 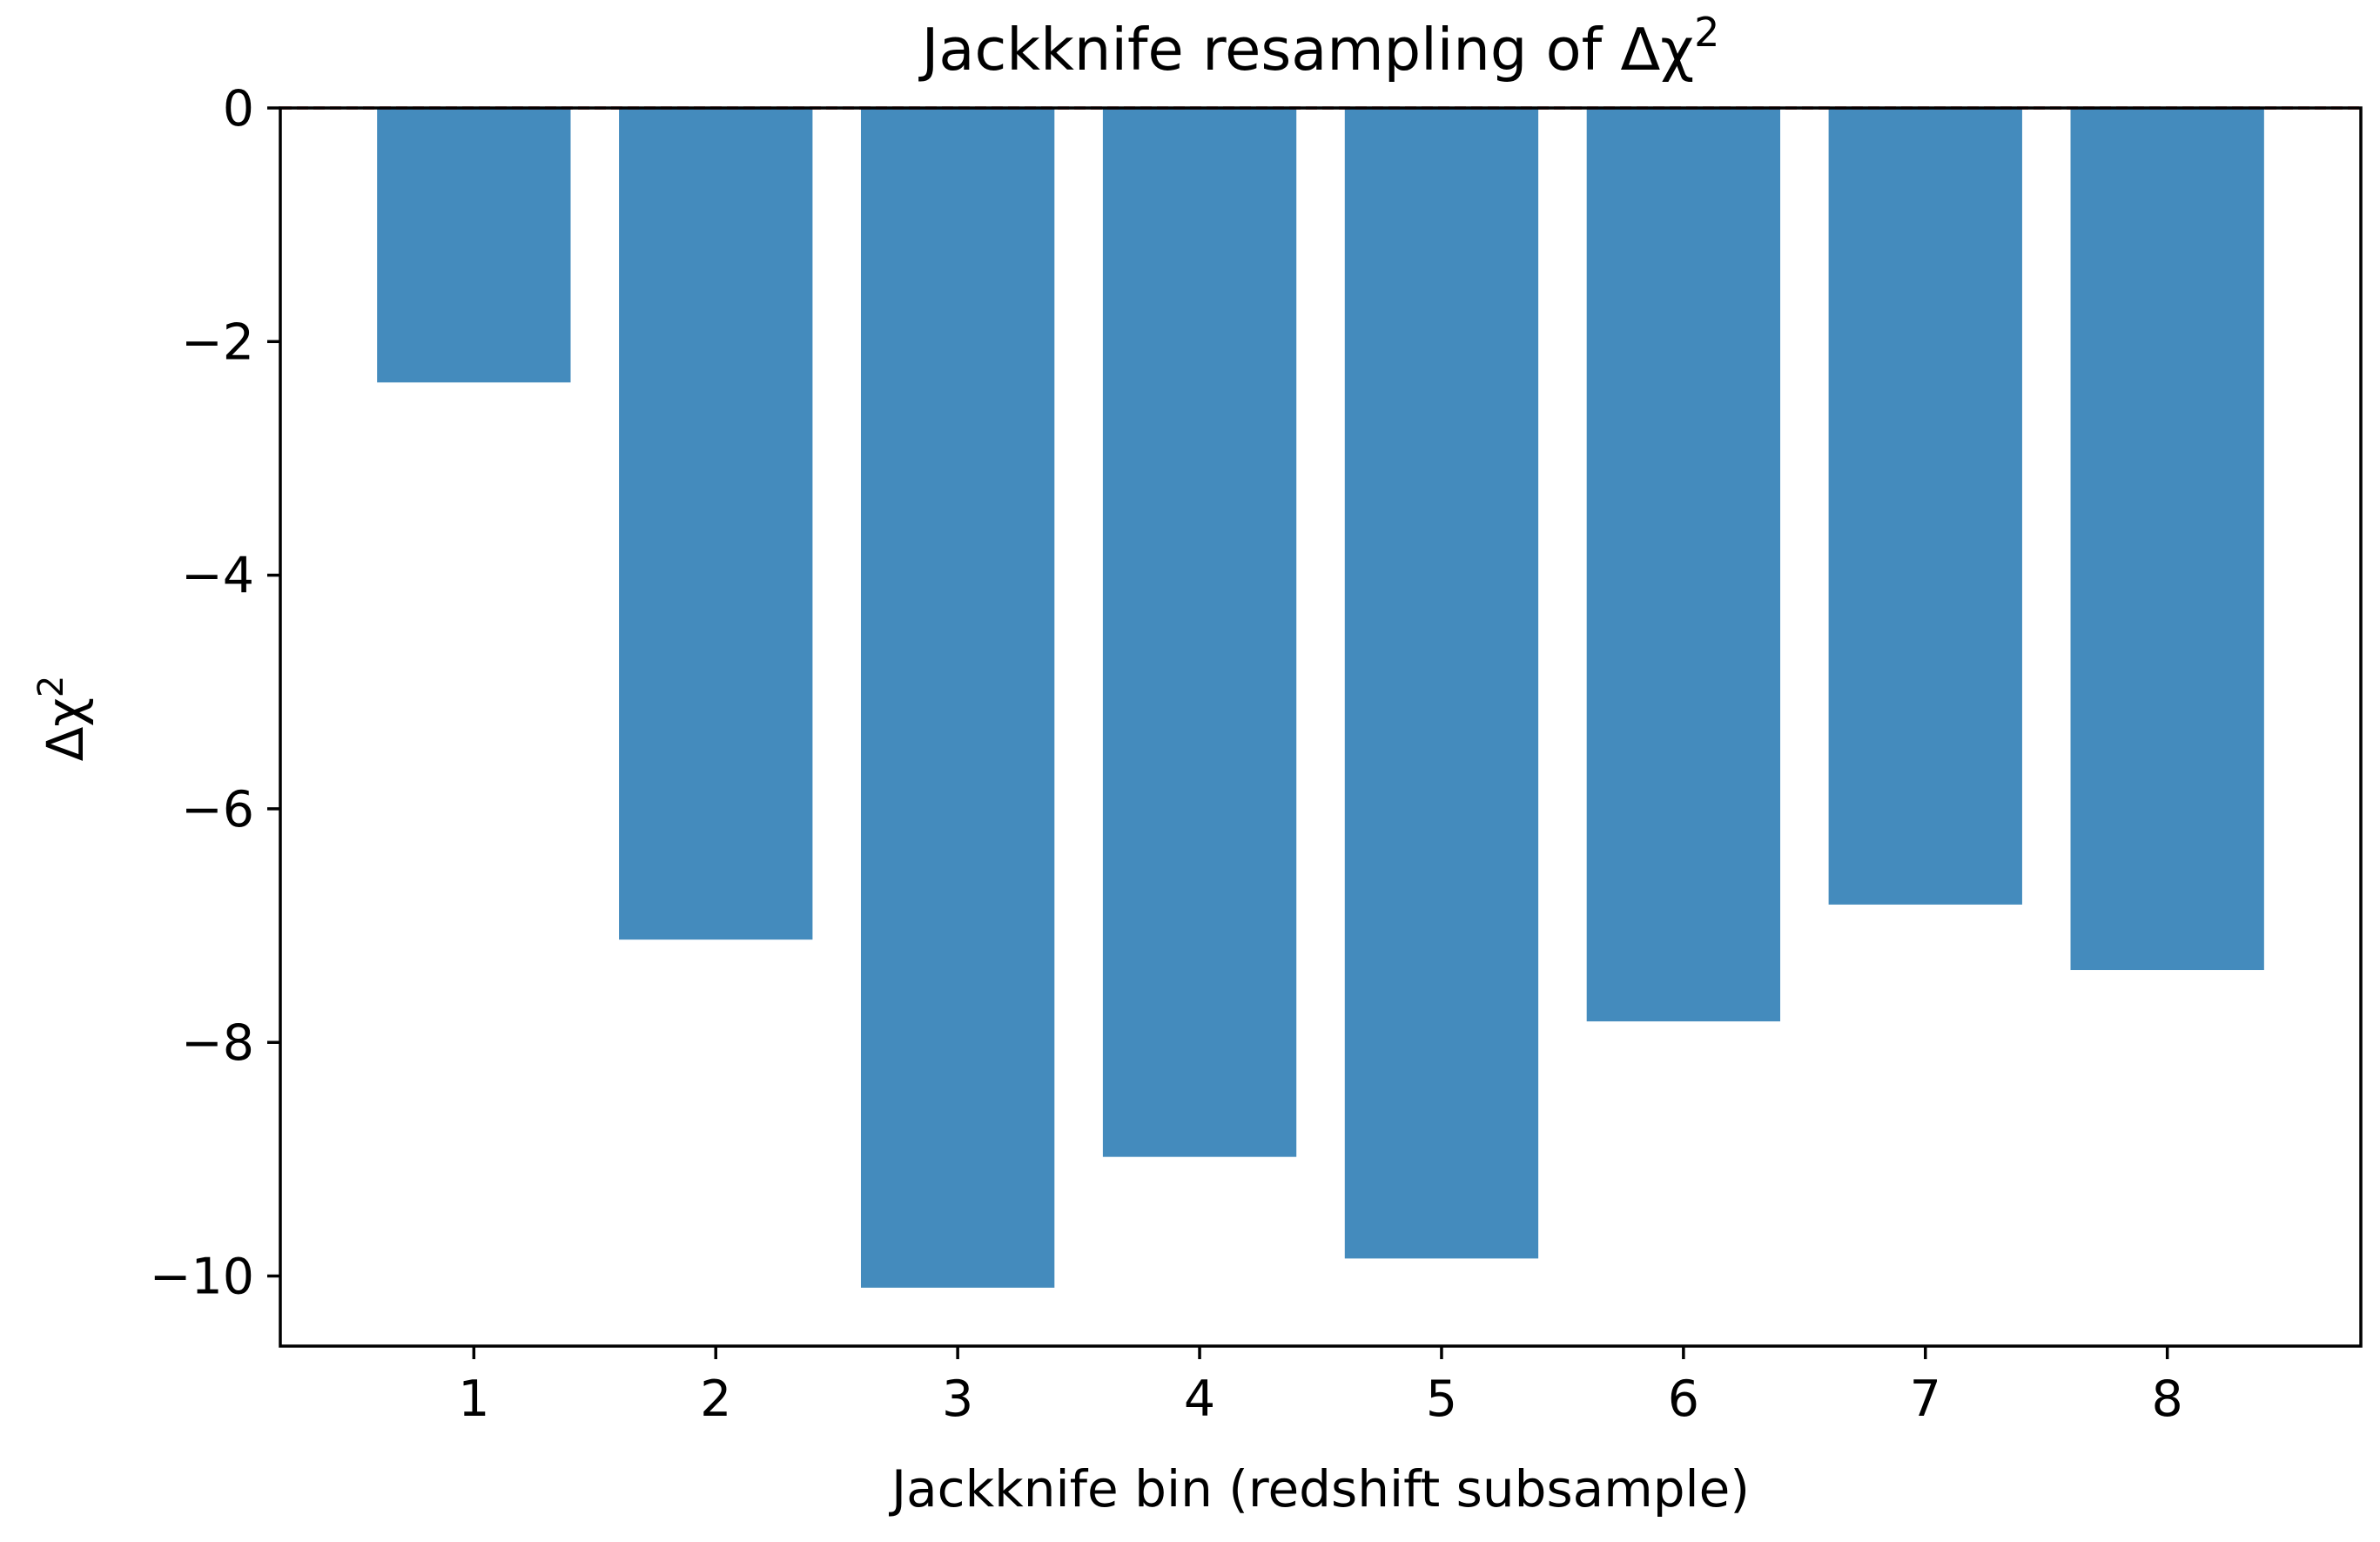 What do you see at coordinates (473, 1399) in the screenshot?
I see `x-tick-label: 1` at bounding box center [473, 1399].